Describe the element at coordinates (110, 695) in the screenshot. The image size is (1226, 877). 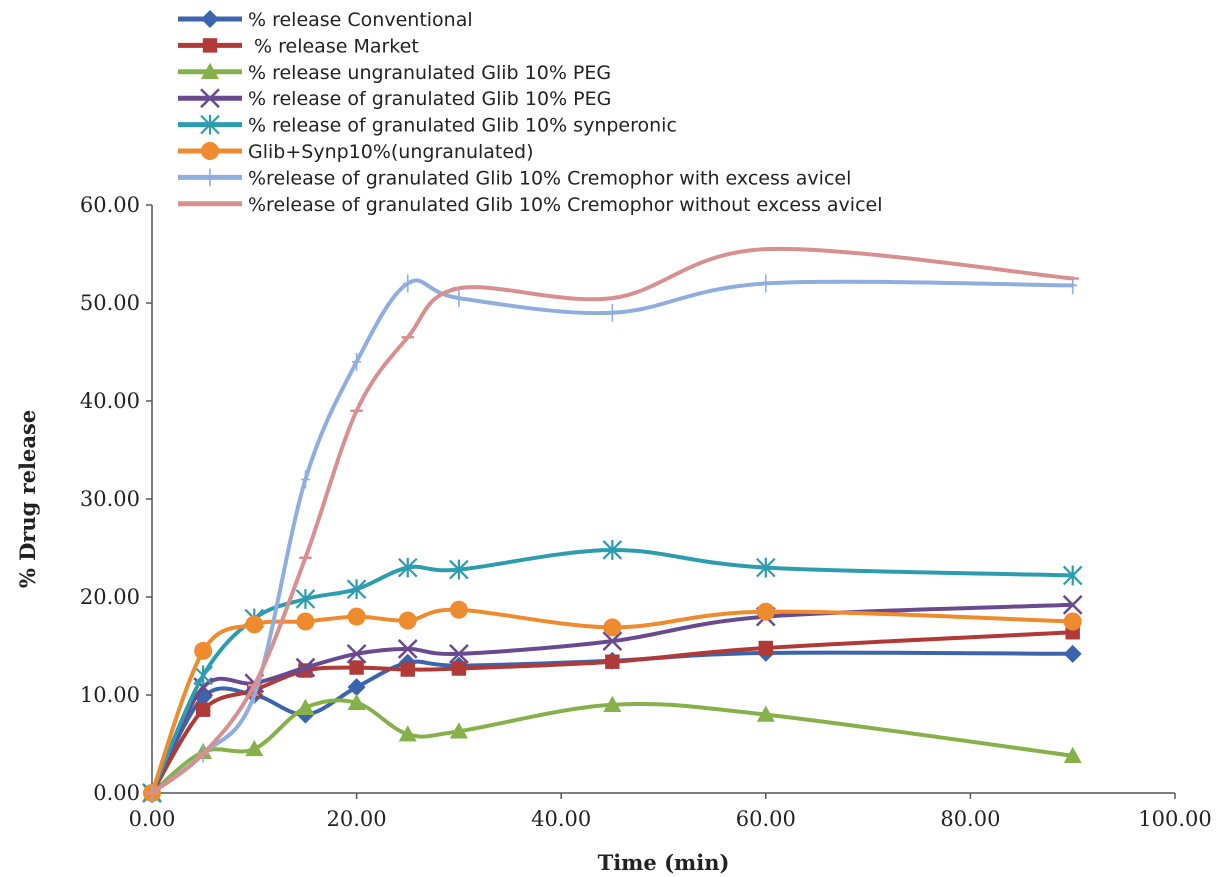
I see `y-tick-label: 10.00` at that location.